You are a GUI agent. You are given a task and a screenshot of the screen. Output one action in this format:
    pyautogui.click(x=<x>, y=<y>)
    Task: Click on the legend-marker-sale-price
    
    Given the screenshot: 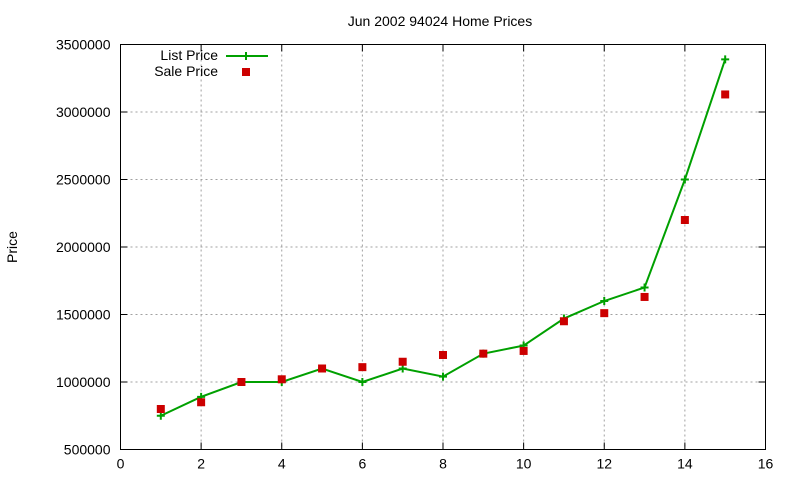 What is the action you would take?
    pyautogui.click(x=246, y=72)
    